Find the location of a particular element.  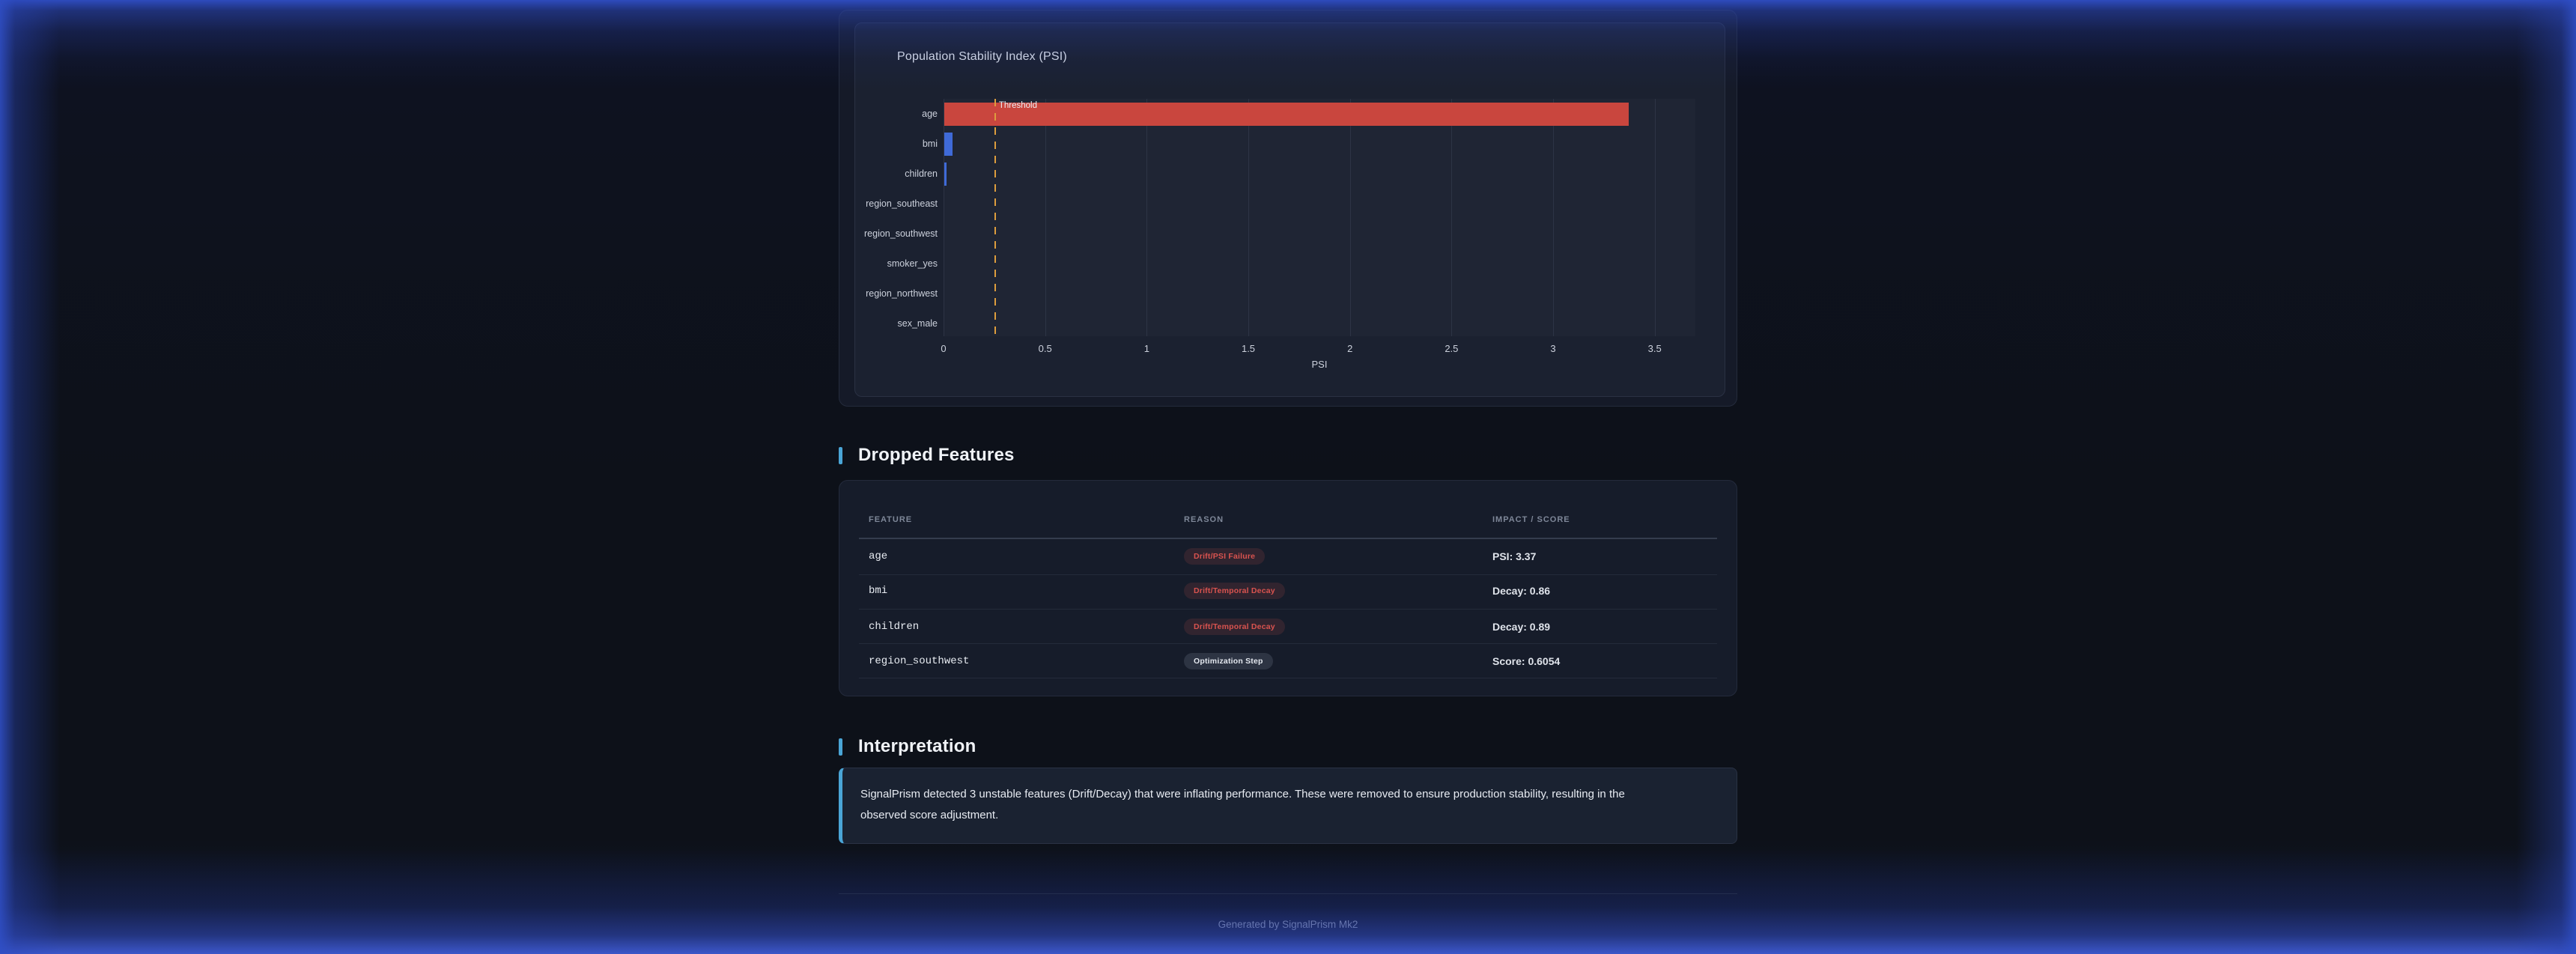

reason-badge: Optimization Step is located at coordinates (1228, 661).